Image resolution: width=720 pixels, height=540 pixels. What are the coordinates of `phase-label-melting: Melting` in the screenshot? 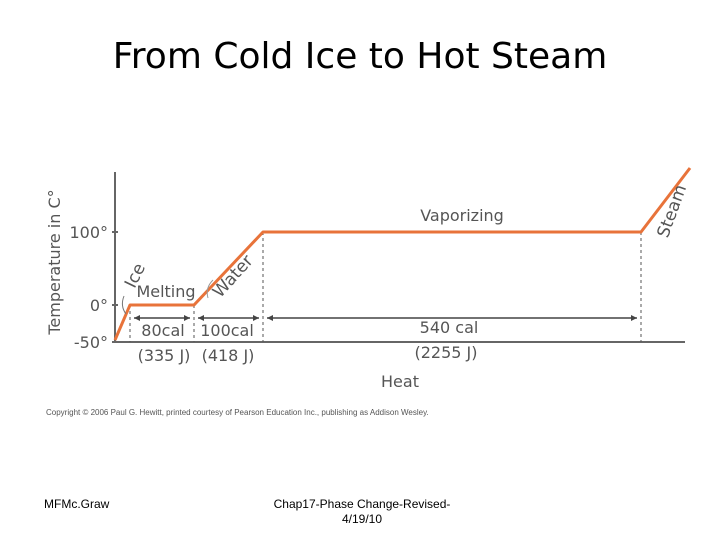 It's located at (165, 291).